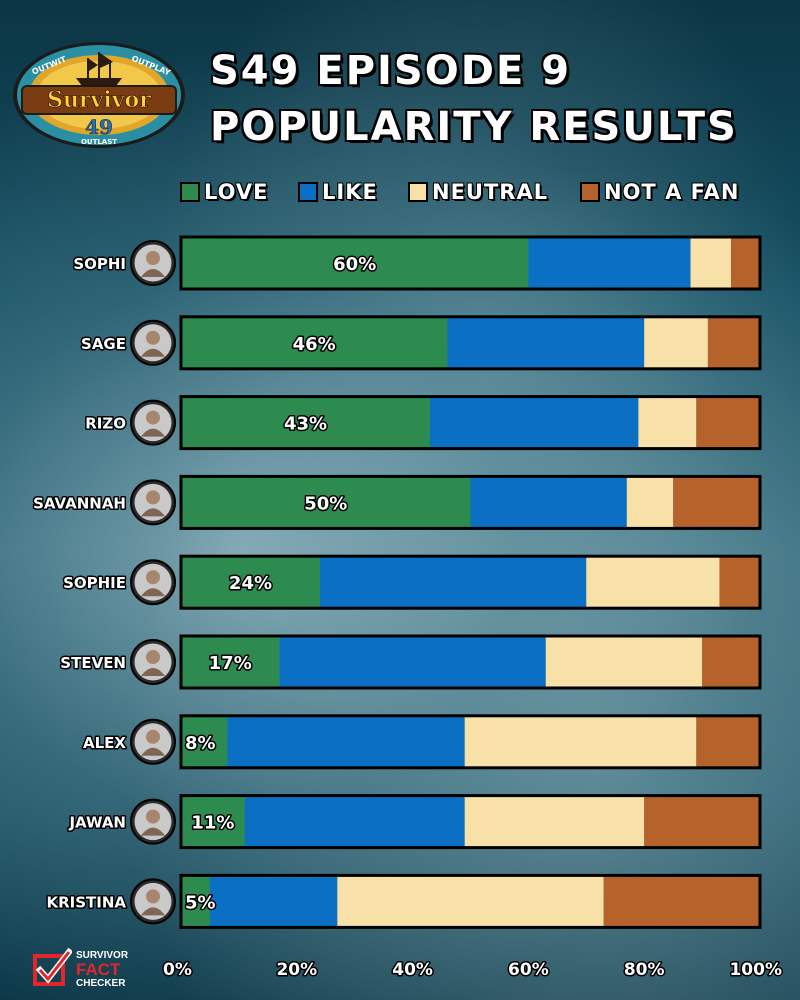 This screenshot has height=1000, width=800. I want to click on bar-outline-steven, so click(470, 662).